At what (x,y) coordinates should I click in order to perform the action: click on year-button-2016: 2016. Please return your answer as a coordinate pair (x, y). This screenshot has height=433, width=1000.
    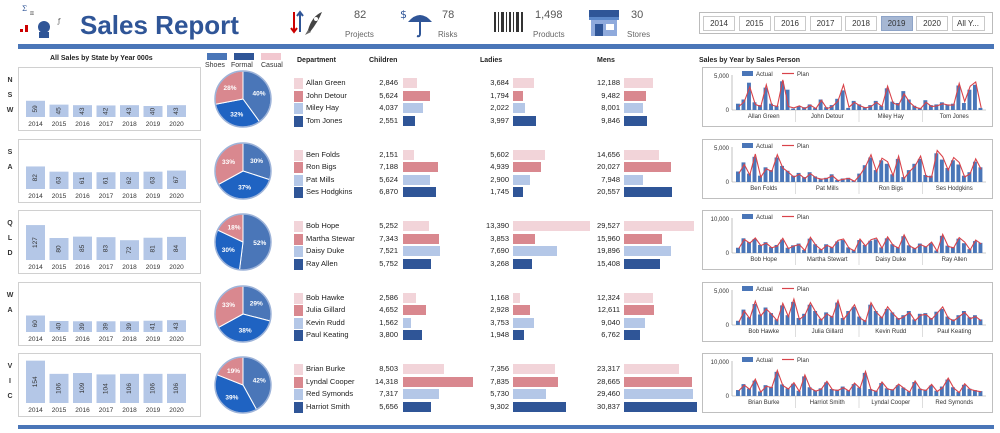
    Looking at the image, I should click on (790, 23).